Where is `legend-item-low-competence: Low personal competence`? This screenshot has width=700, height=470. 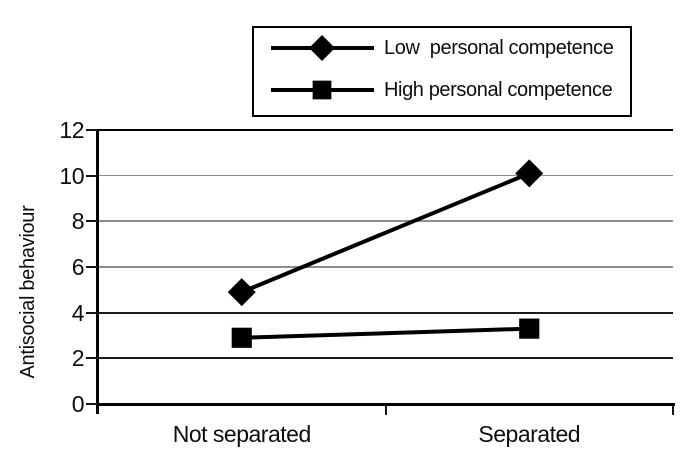 legend-item-low-competence: Low personal competence is located at coordinates (442, 48).